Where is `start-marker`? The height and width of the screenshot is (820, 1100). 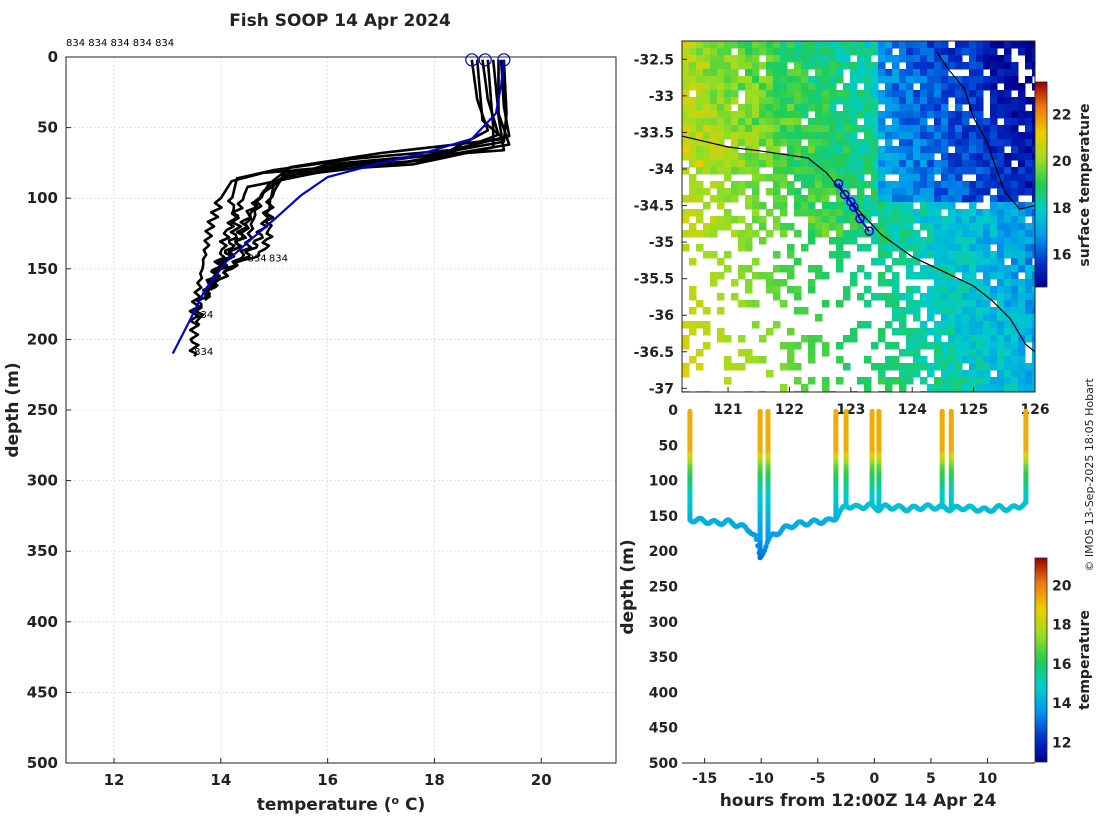 start-marker is located at coordinates (472, 60).